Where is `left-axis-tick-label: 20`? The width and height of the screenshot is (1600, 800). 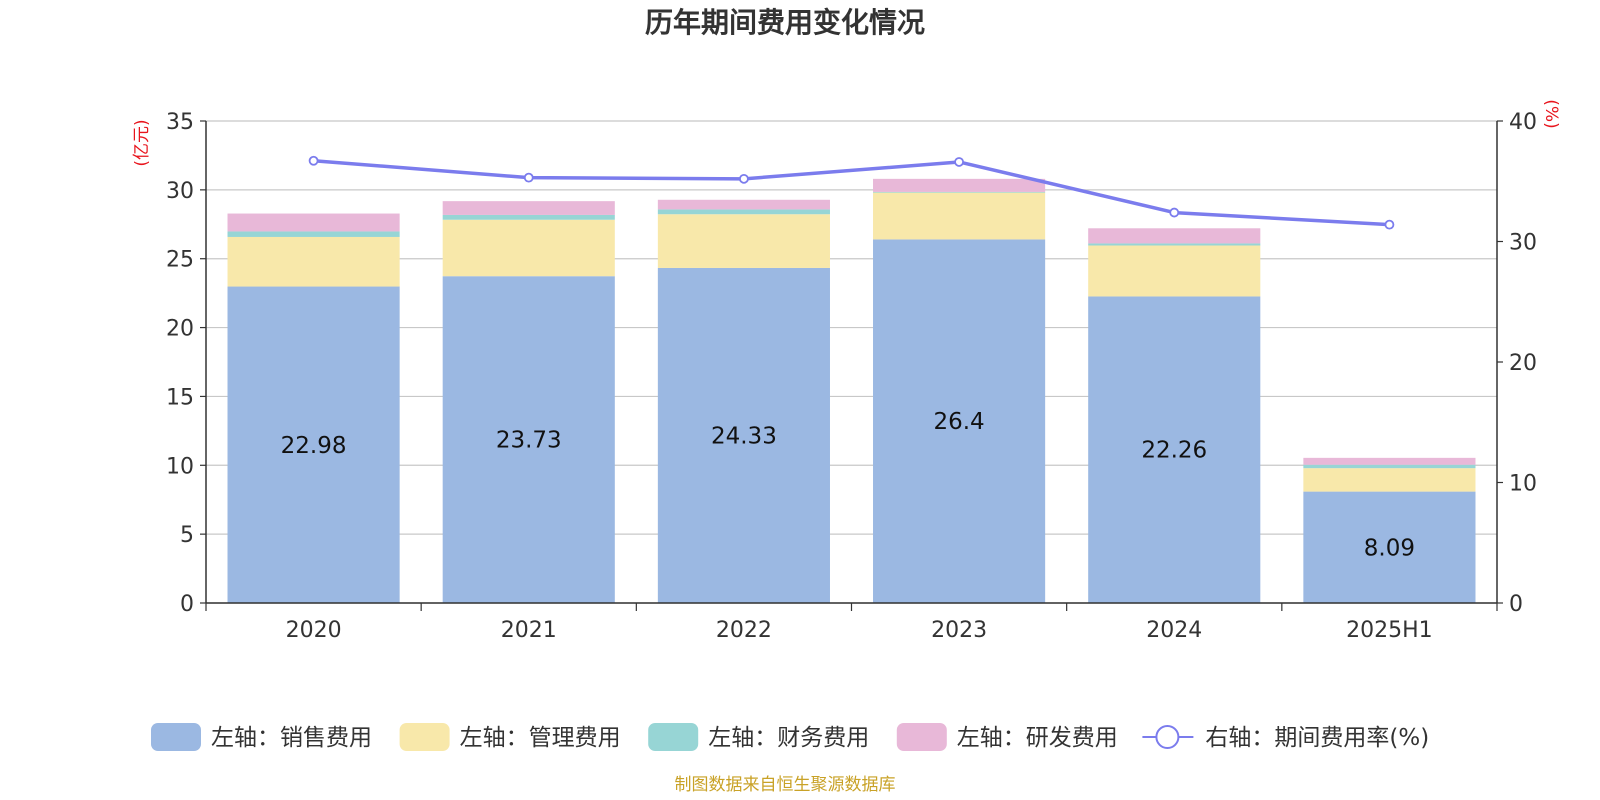 left-axis-tick-label: 20 is located at coordinates (180, 329).